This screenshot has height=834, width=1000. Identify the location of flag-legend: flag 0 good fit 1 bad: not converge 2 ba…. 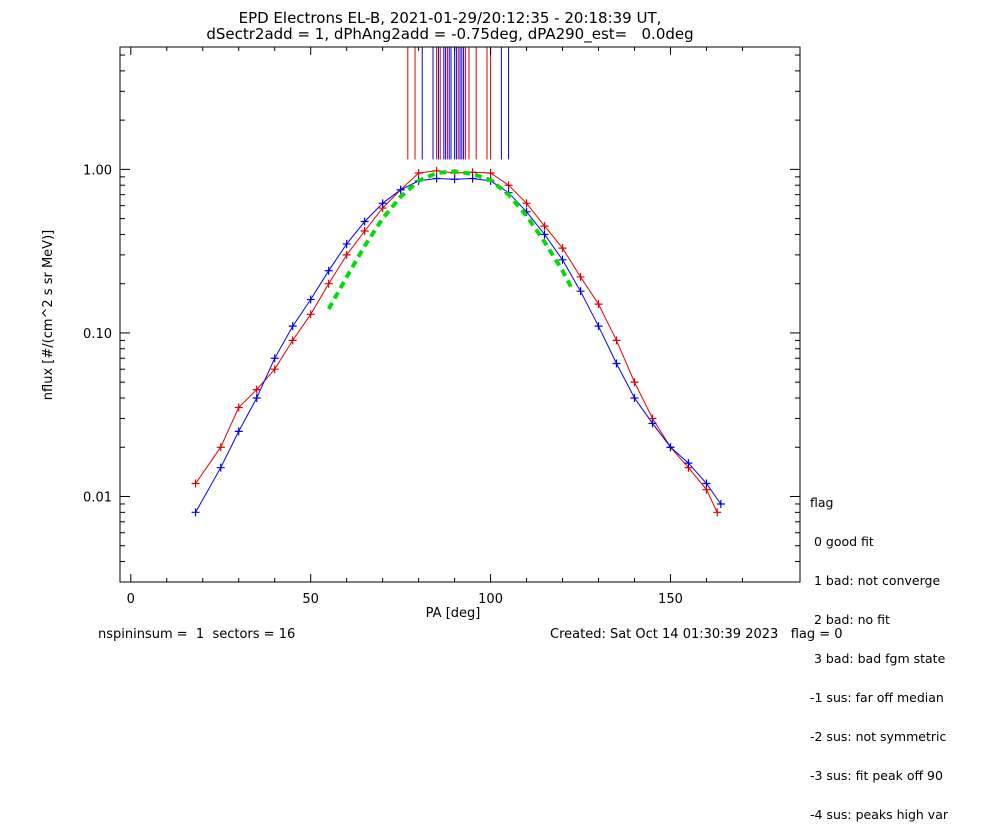
(879, 652).